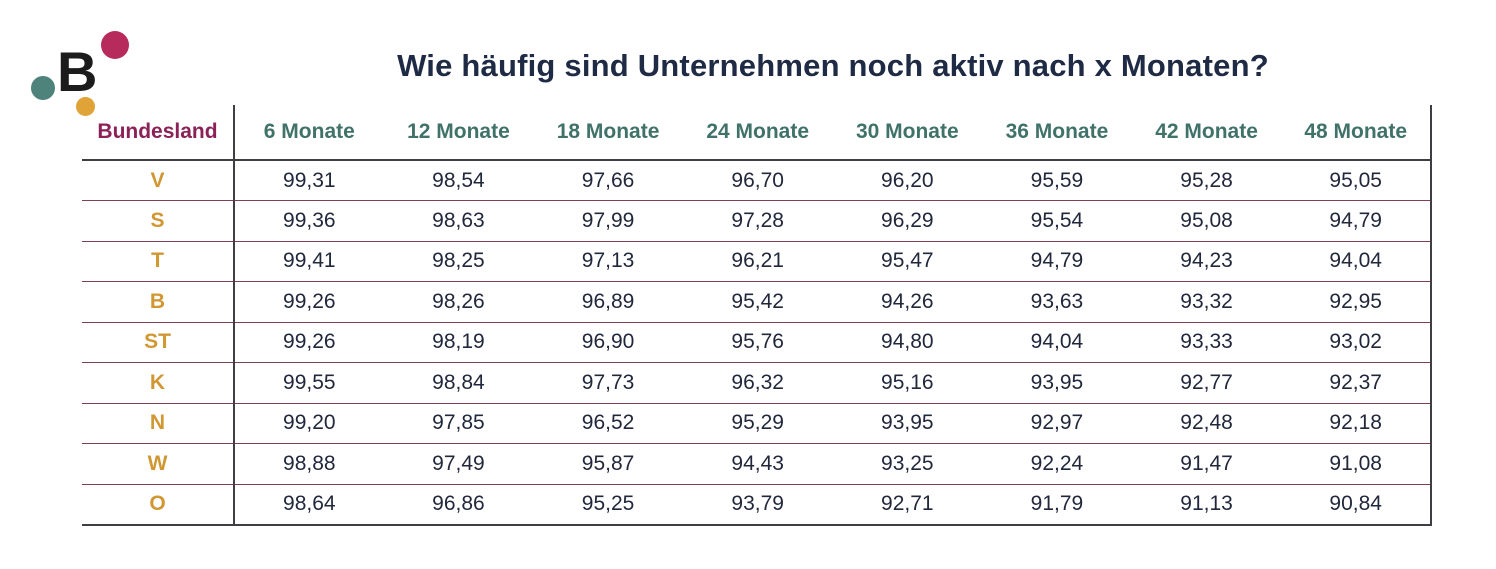  Describe the element at coordinates (1057, 505) in the screenshot. I see `value-cell: 91,79` at that location.